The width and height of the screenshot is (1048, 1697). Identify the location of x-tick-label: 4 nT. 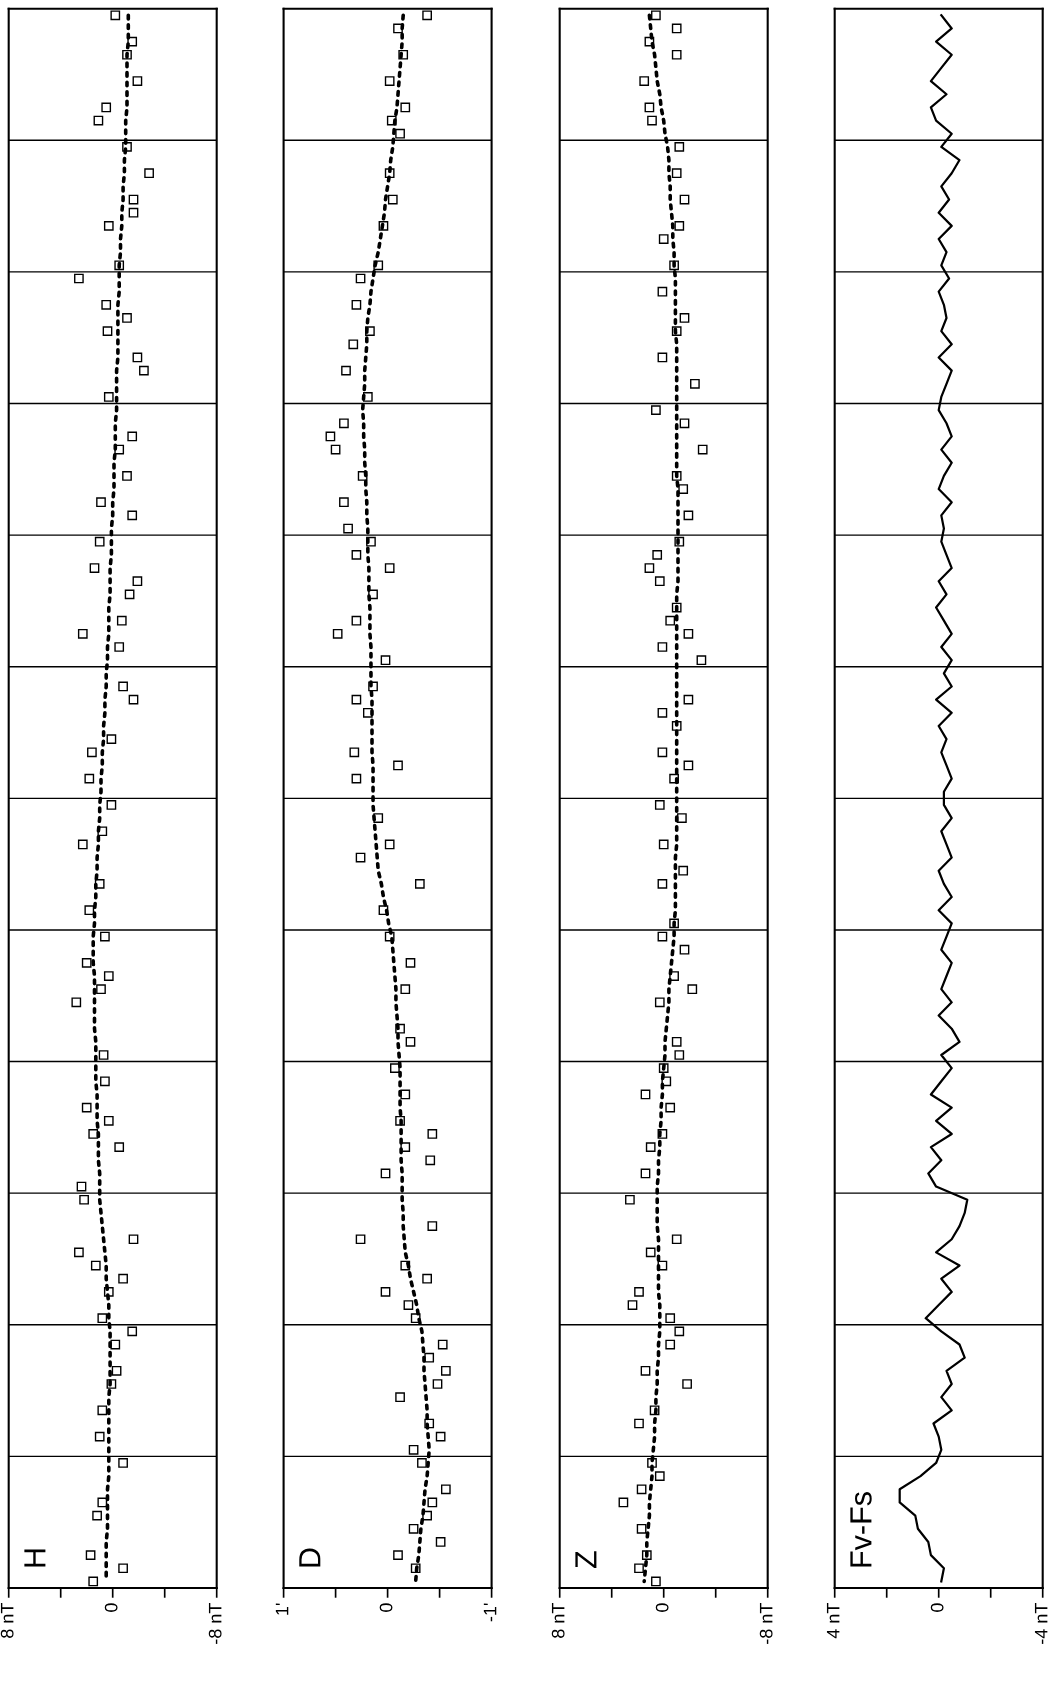
(833, 1620).